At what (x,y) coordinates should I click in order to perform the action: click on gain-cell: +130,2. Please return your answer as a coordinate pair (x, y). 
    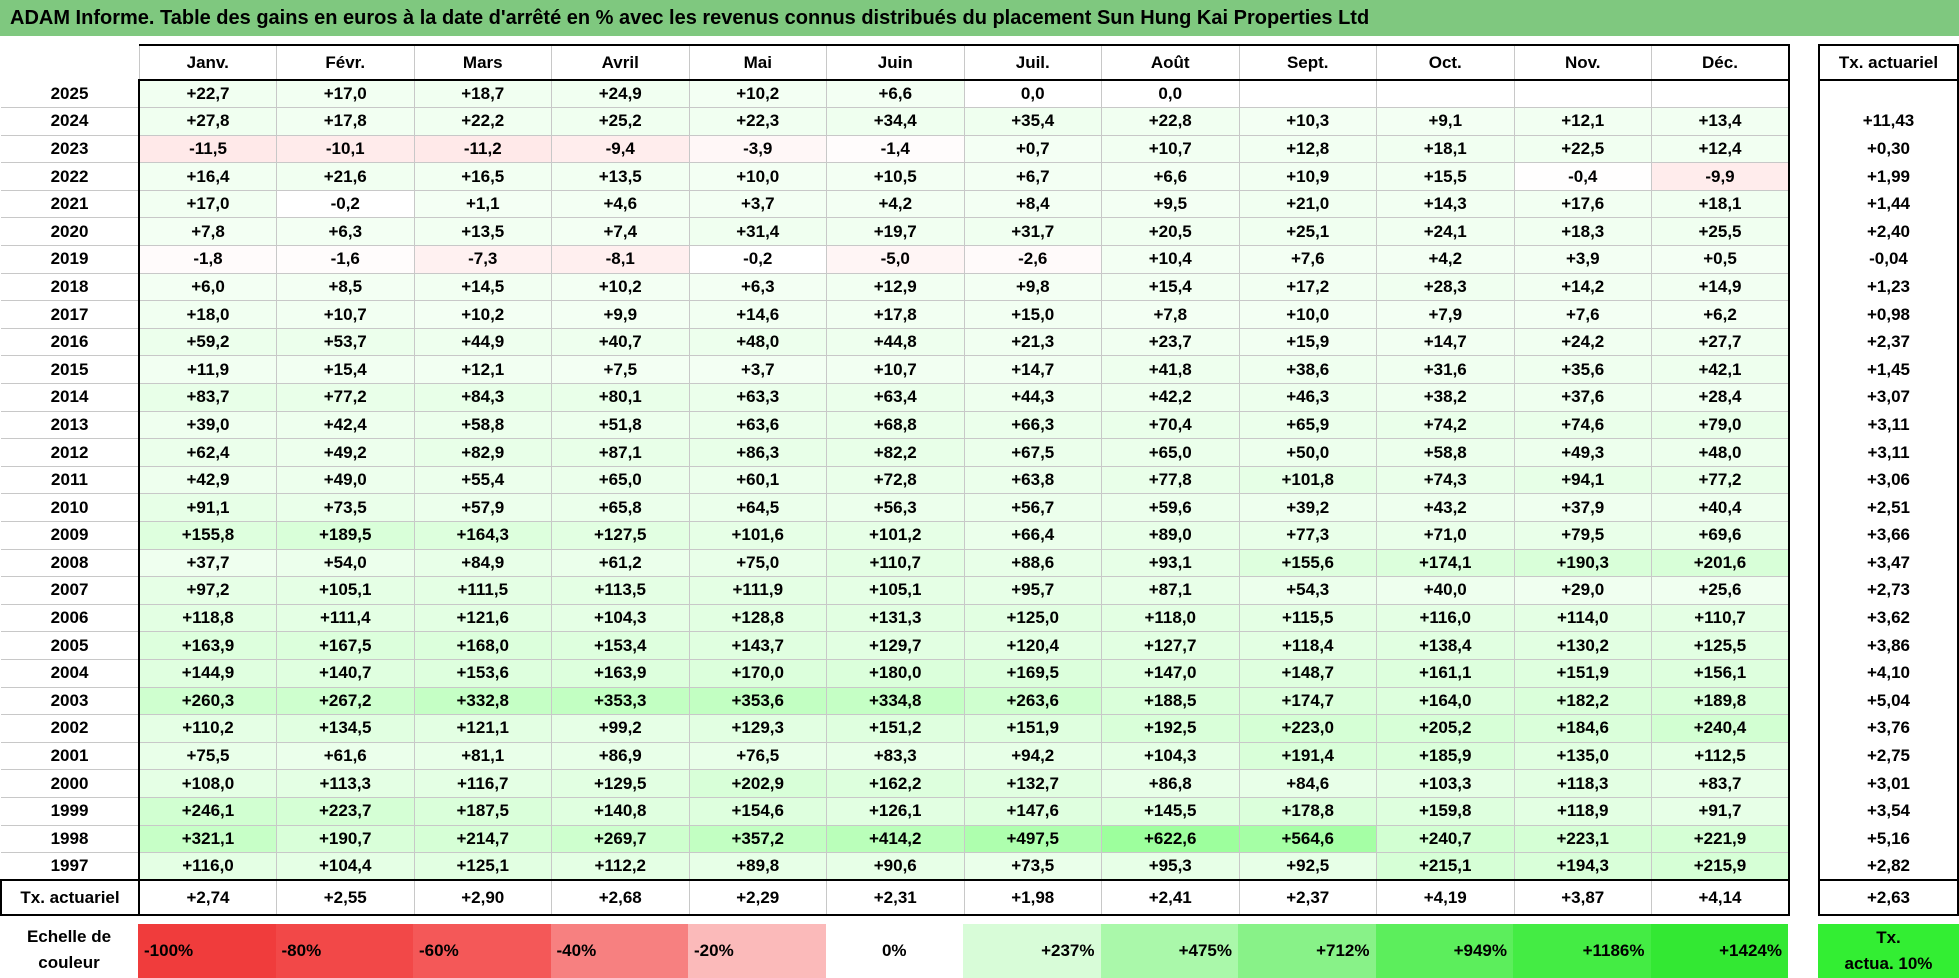
    Looking at the image, I should click on (1582, 645).